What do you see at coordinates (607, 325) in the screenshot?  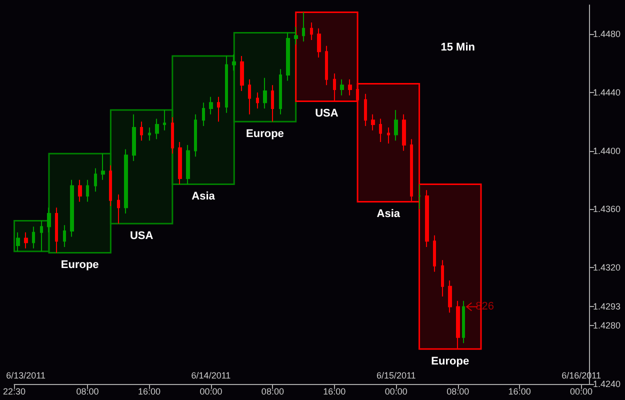 I see `y-tick-label: 1.4280` at bounding box center [607, 325].